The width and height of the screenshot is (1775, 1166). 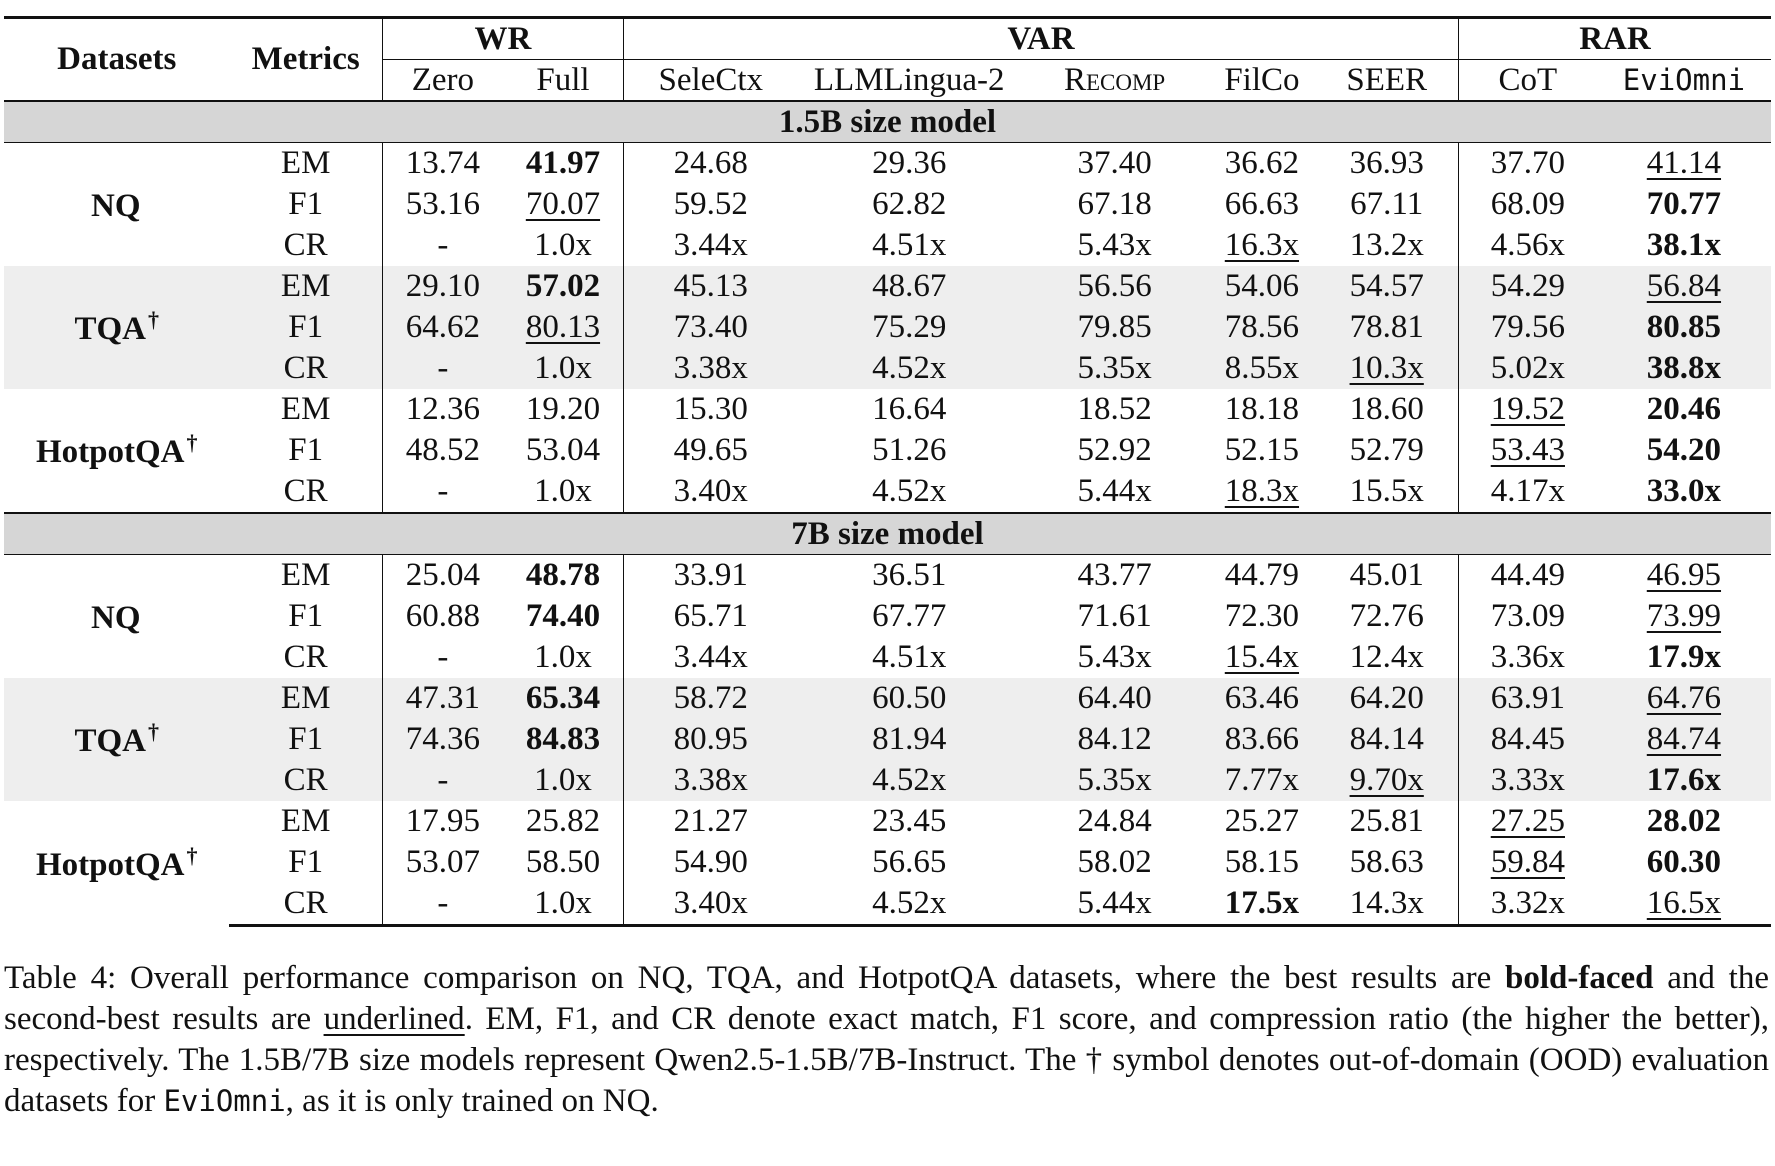 What do you see at coordinates (909, 163) in the screenshot?
I see `cell-value: 29.36` at bounding box center [909, 163].